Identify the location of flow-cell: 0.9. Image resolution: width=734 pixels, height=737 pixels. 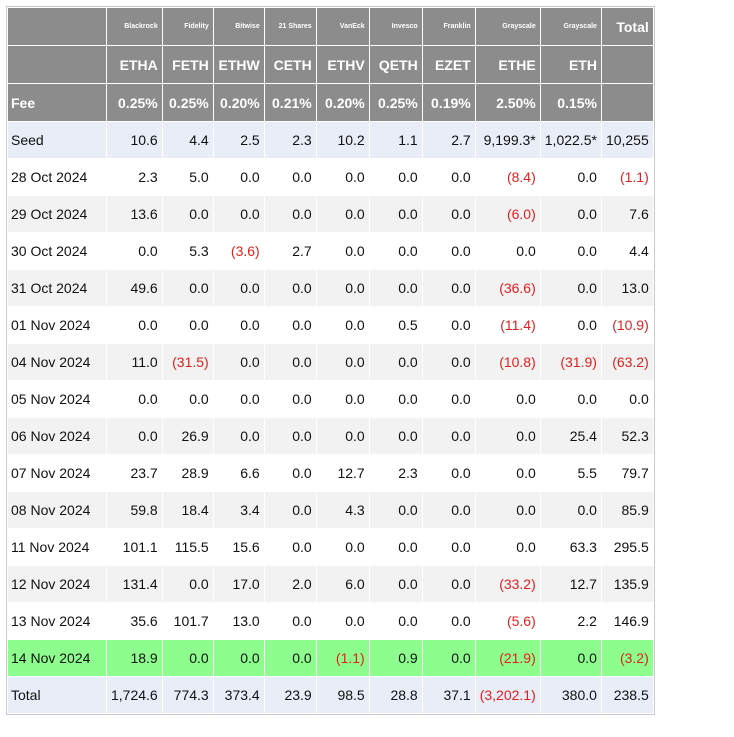
(395, 658).